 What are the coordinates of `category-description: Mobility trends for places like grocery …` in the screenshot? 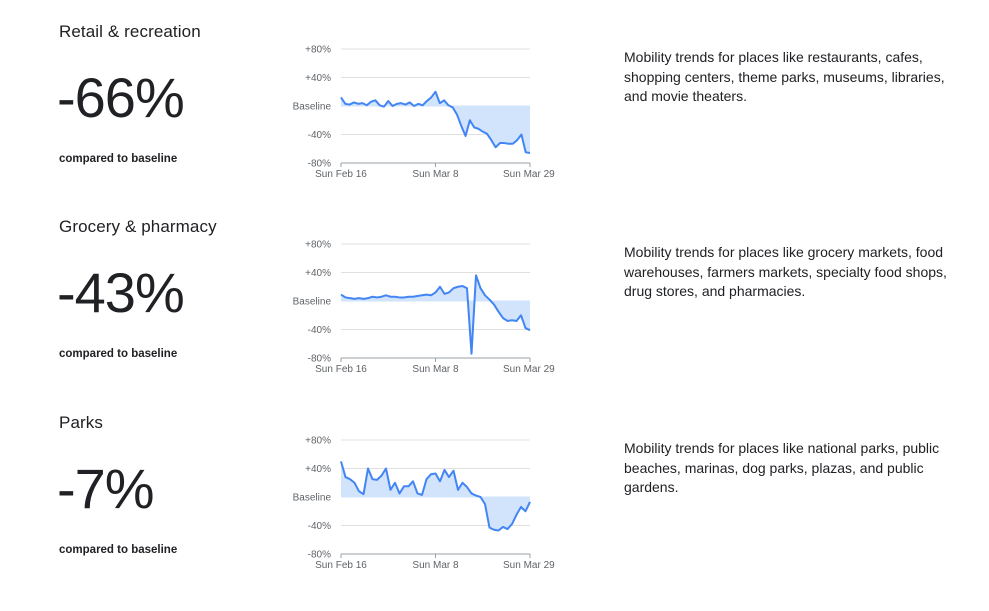 It's located at (785, 271).